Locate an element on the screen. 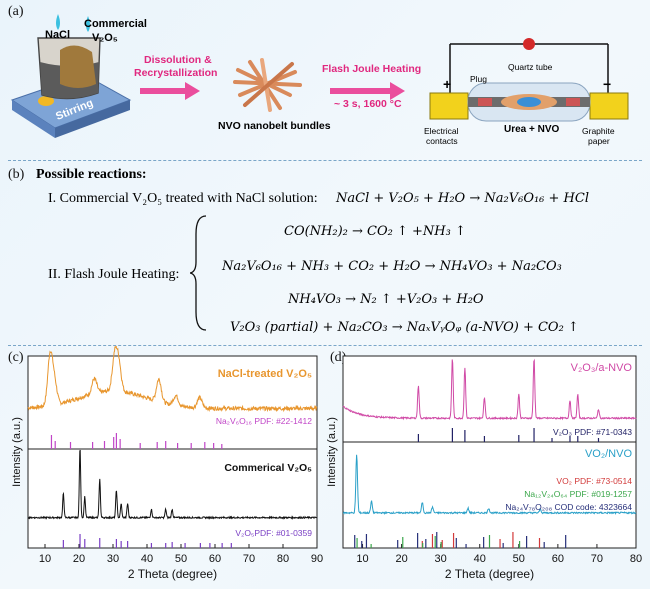 This screenshot has width=650, height=589. v2o5-drop-icon is located at coordinates (88, 24).